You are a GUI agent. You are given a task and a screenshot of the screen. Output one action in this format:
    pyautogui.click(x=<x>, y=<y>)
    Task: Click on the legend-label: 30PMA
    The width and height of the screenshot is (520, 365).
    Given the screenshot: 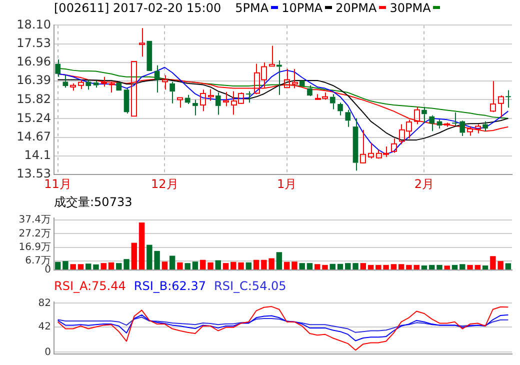 What is the action you would take?
    pyautogui.click(x=410, y=7)
    